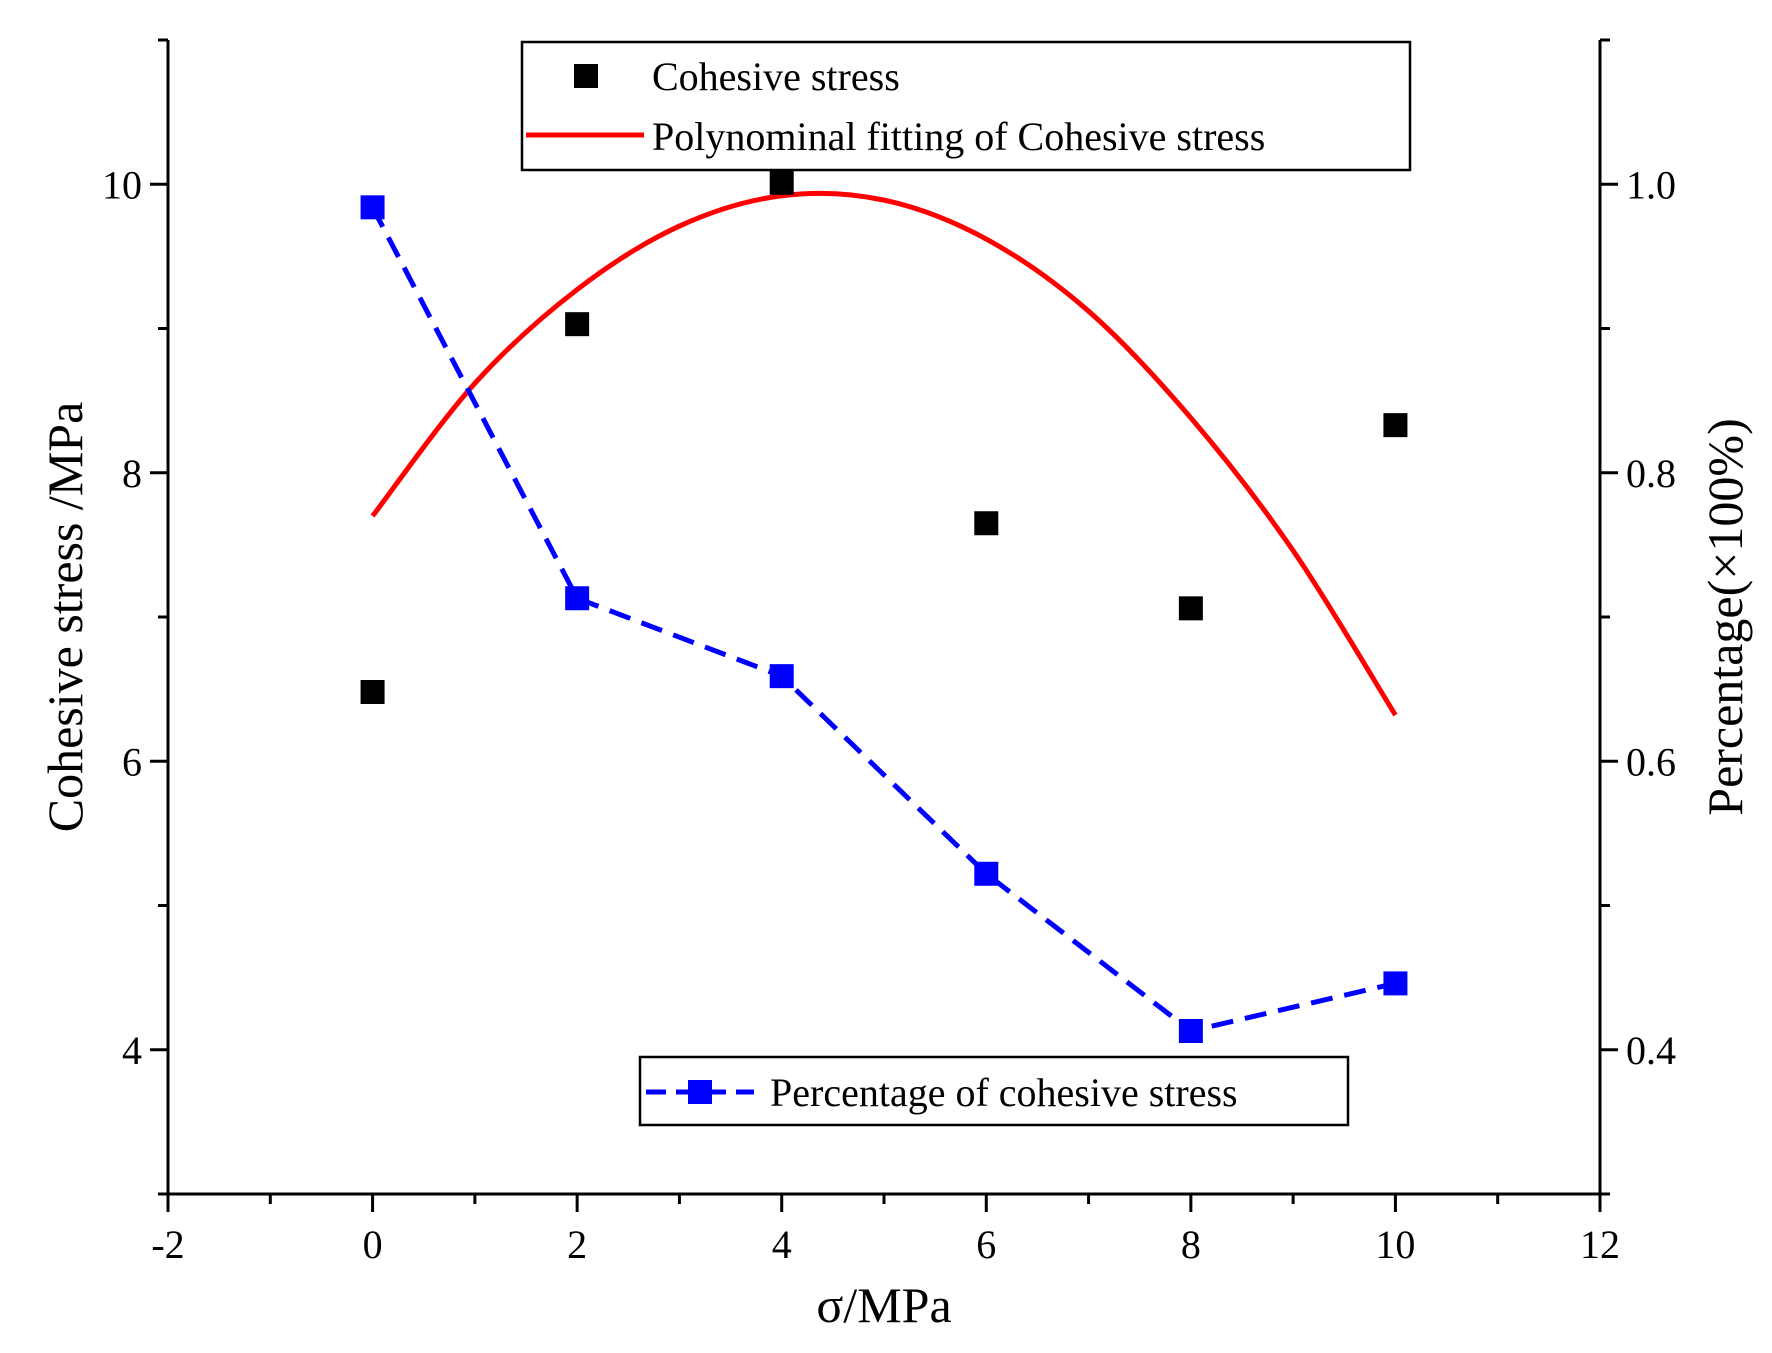 Image resolution: width=1772 pixels, height=1353 pixels. I want to click on legend-bottom-frame, so click(994, 1091).